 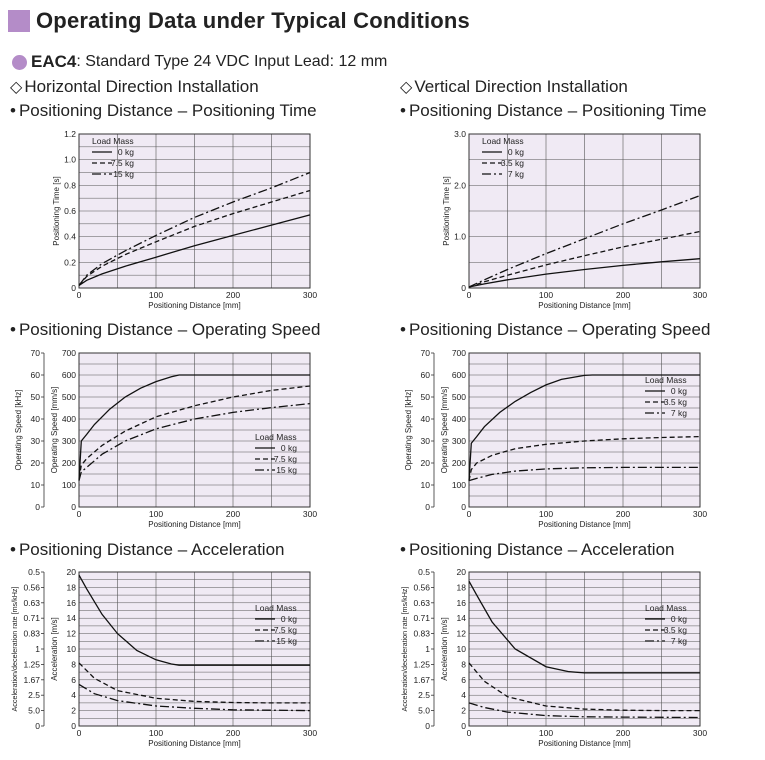 What do you see at coordinates (463, 711) in the screenshot?
I see `y-tick-label: 2` at bounding box center [463, 711].